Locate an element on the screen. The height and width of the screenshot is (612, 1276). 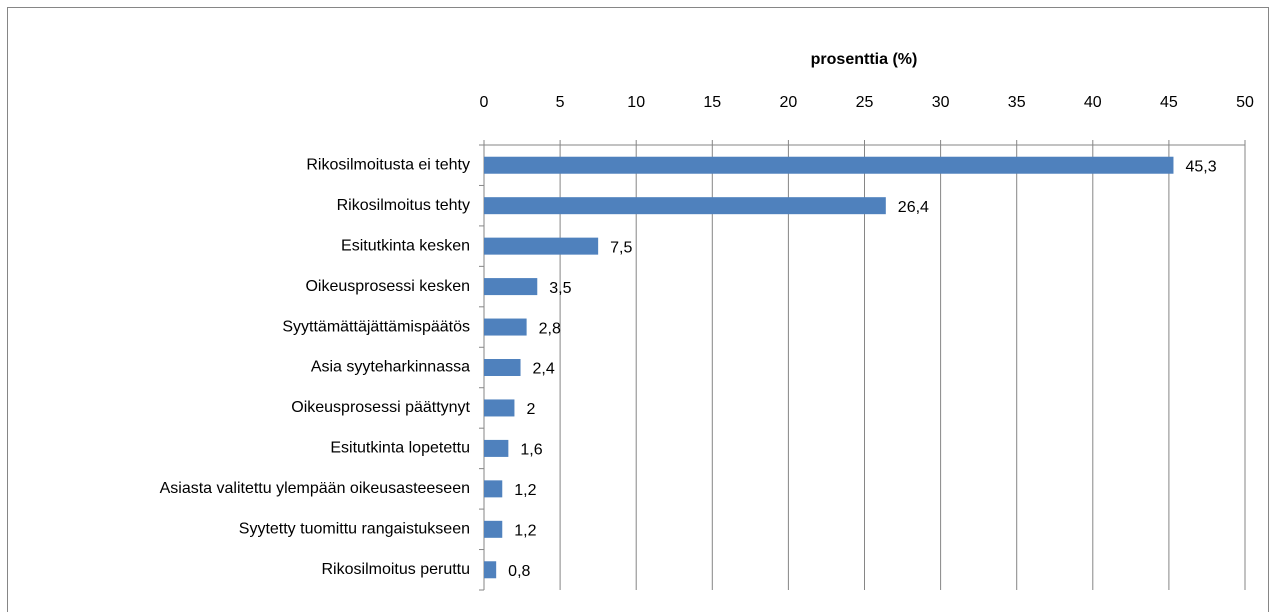
data-label: 3,5 is located at coordinates (560, 288).